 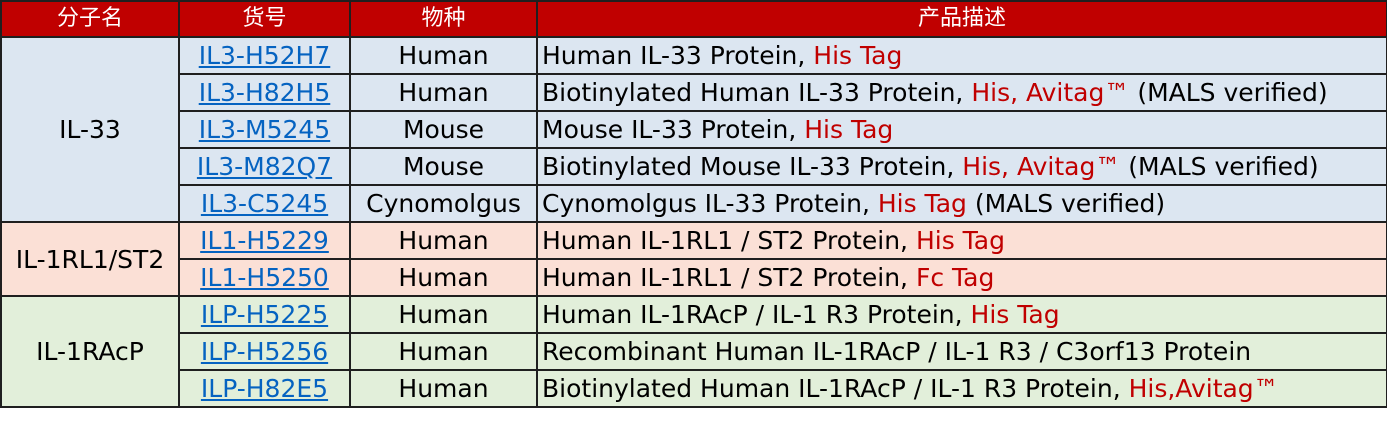 I want to click on catalog-link: IL3-H82H5, so click(x=264, y=92).